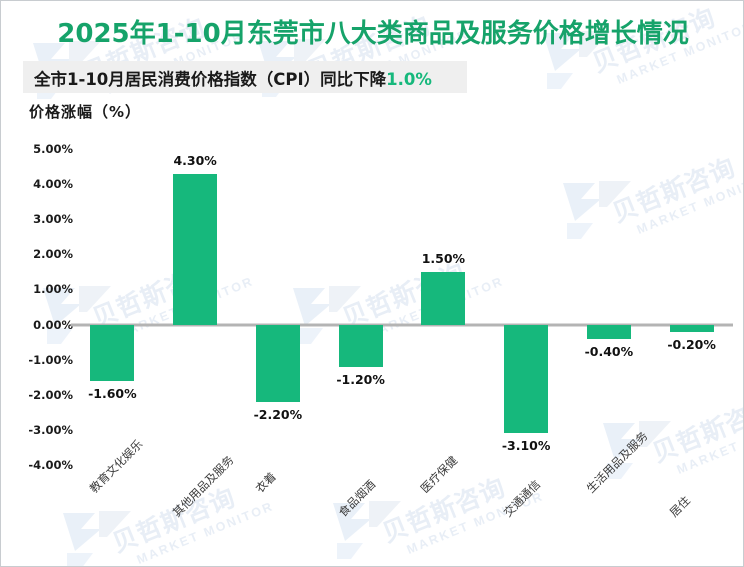 This screenshot has height=567, width=744. Describe the element at coordinates (85, 112) in the screenshot. I see `y-axis-title: 价格涨幅（%）` at that location.